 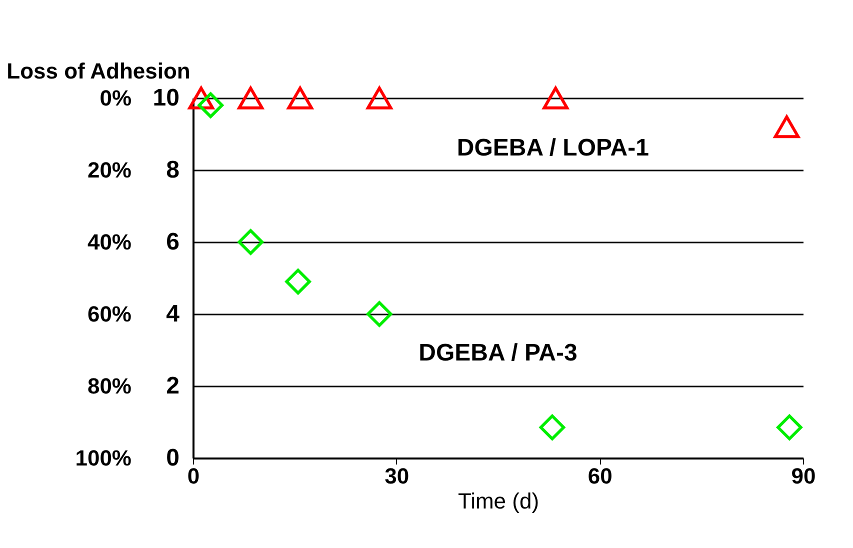 What do you see at coordinates (499, 501) in the screenshot?
I see `x-axis-title: Time (d)` at bounding box center [499, 501].